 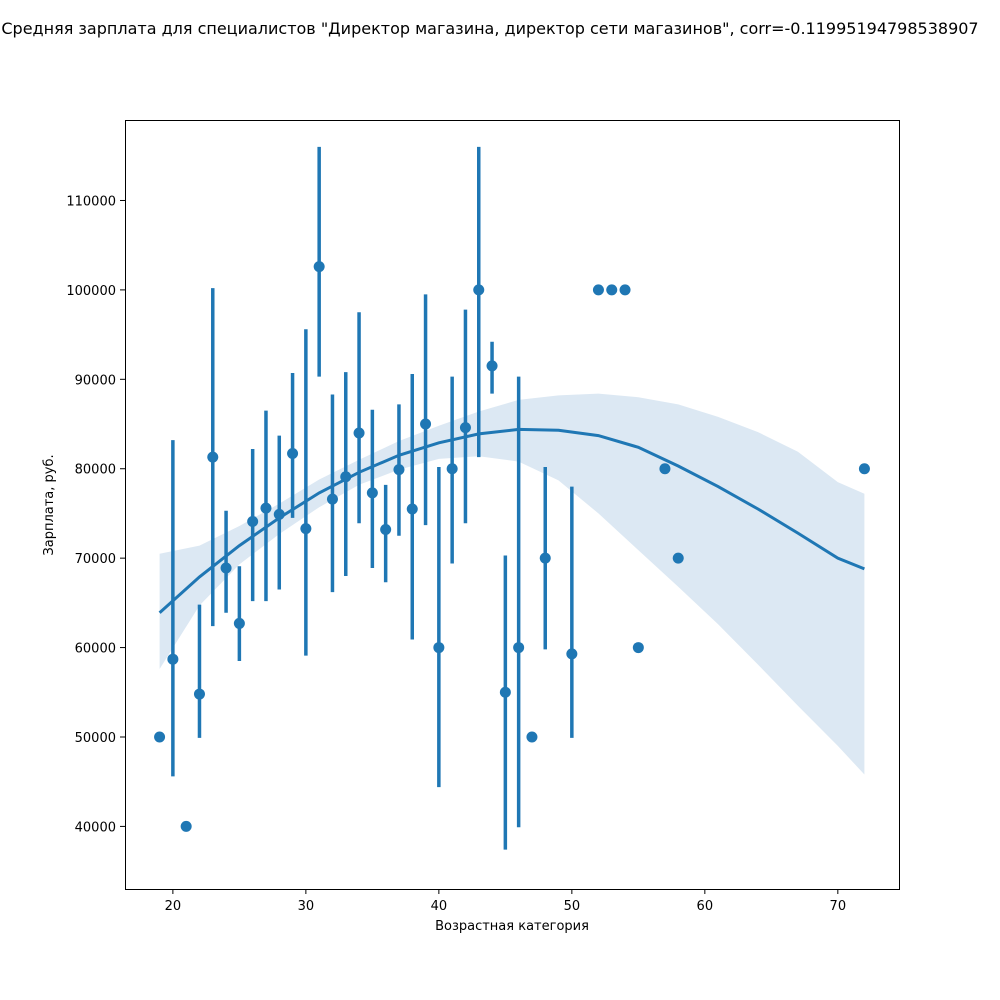 What do you see at coordinates (439, 906) in the screenshot?
I see `x-tick-label: 40` at bounding box center [439, 906].